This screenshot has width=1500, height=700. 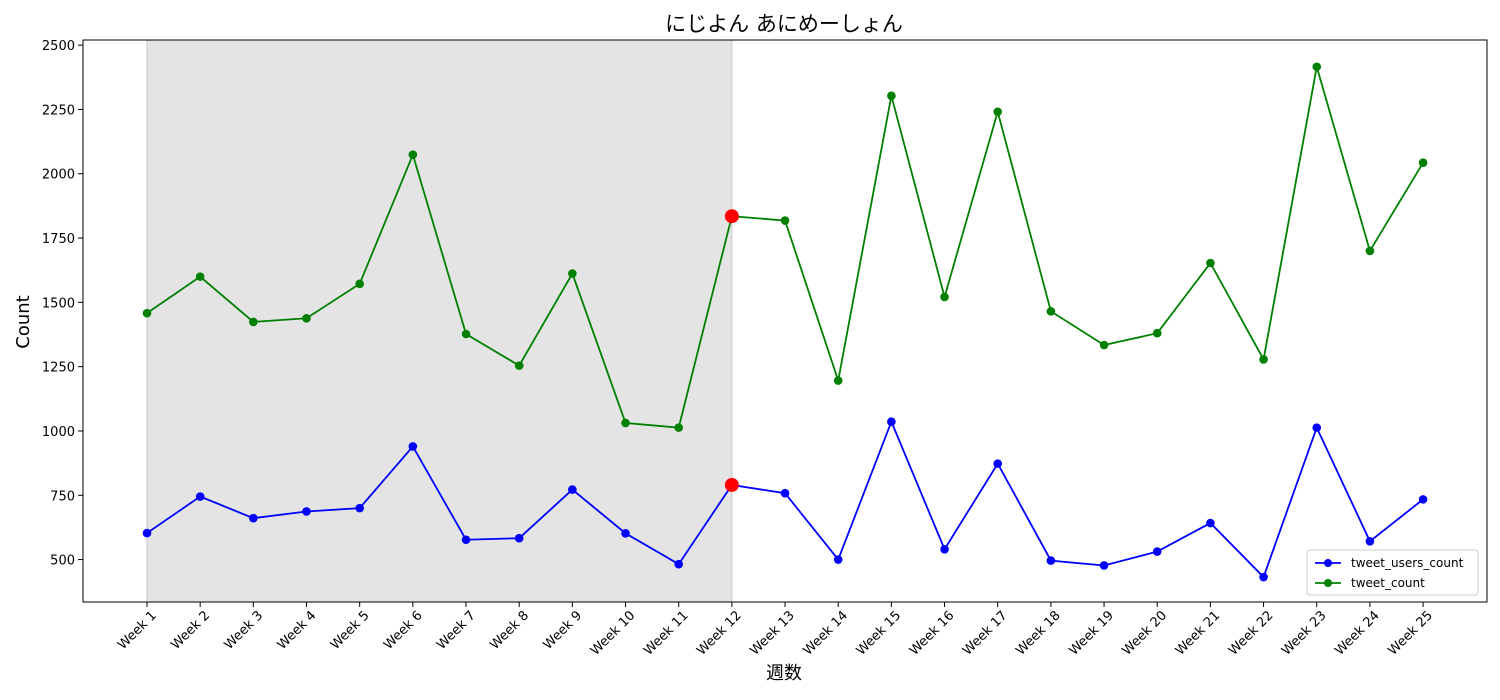 I want to click on y-axis-label: Count, so click(x=23, y=321).